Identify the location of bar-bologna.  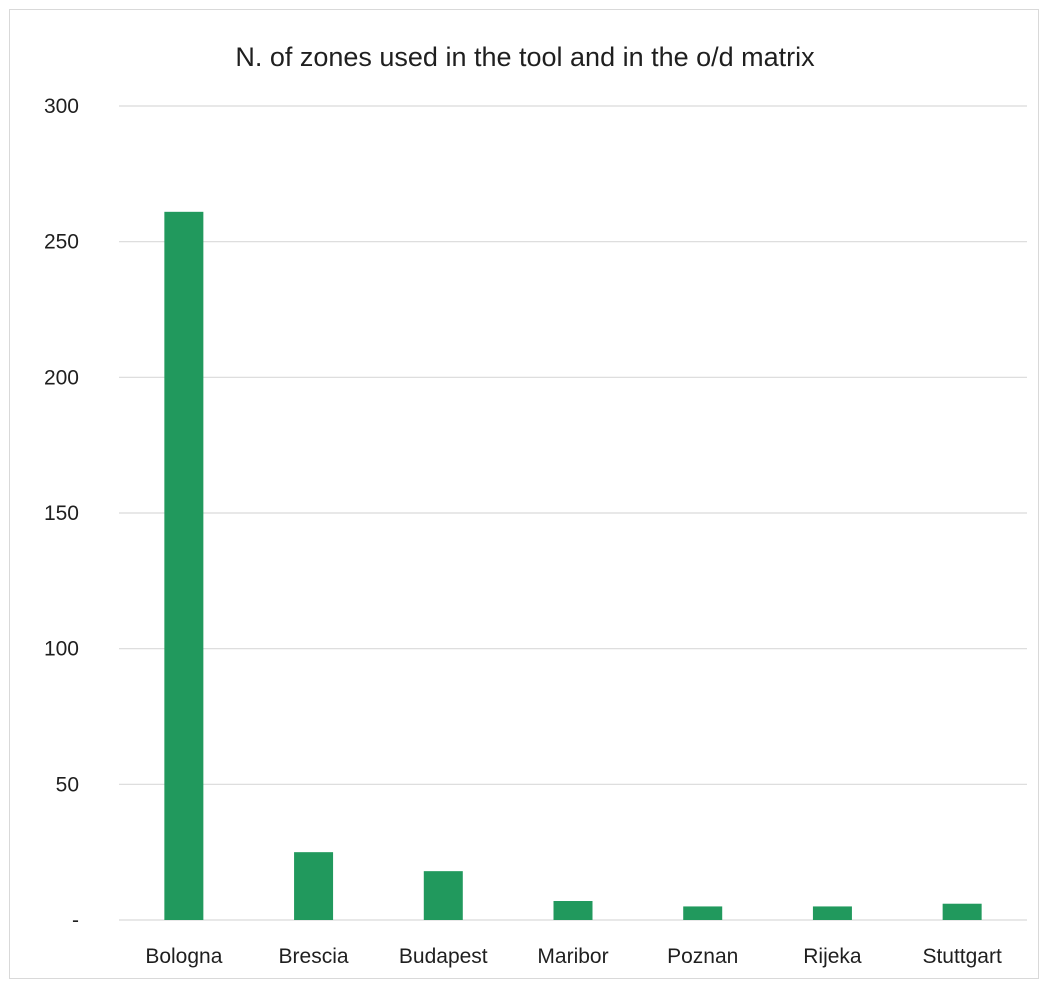
(184, 565).